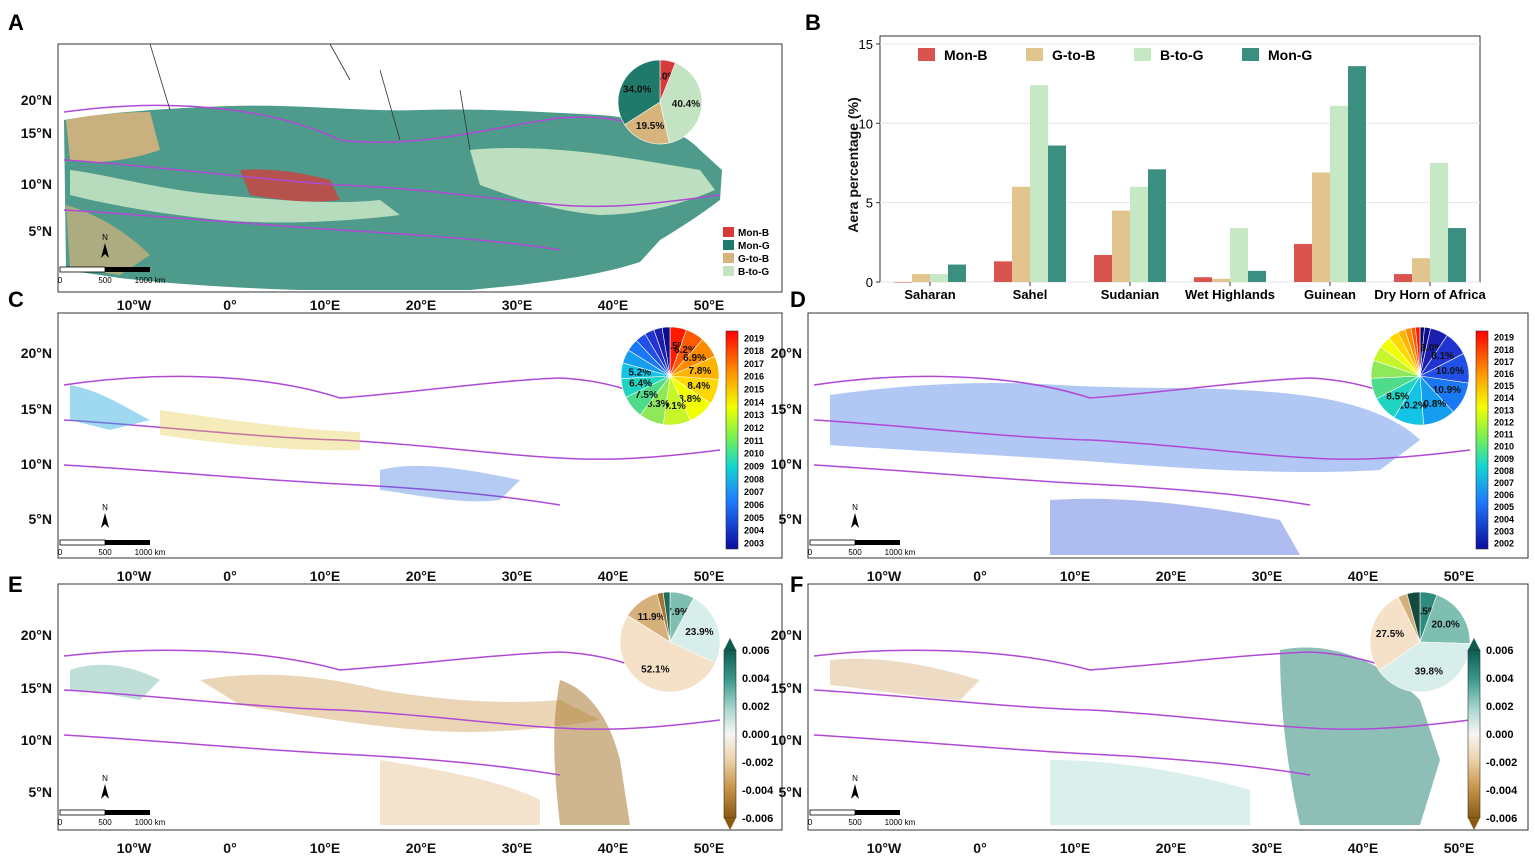 This screenshot has width=1535, height=863. Describe the element at coordinates (698, 386) in the screenshot. I see `pie-label: 8.4%` at that location.